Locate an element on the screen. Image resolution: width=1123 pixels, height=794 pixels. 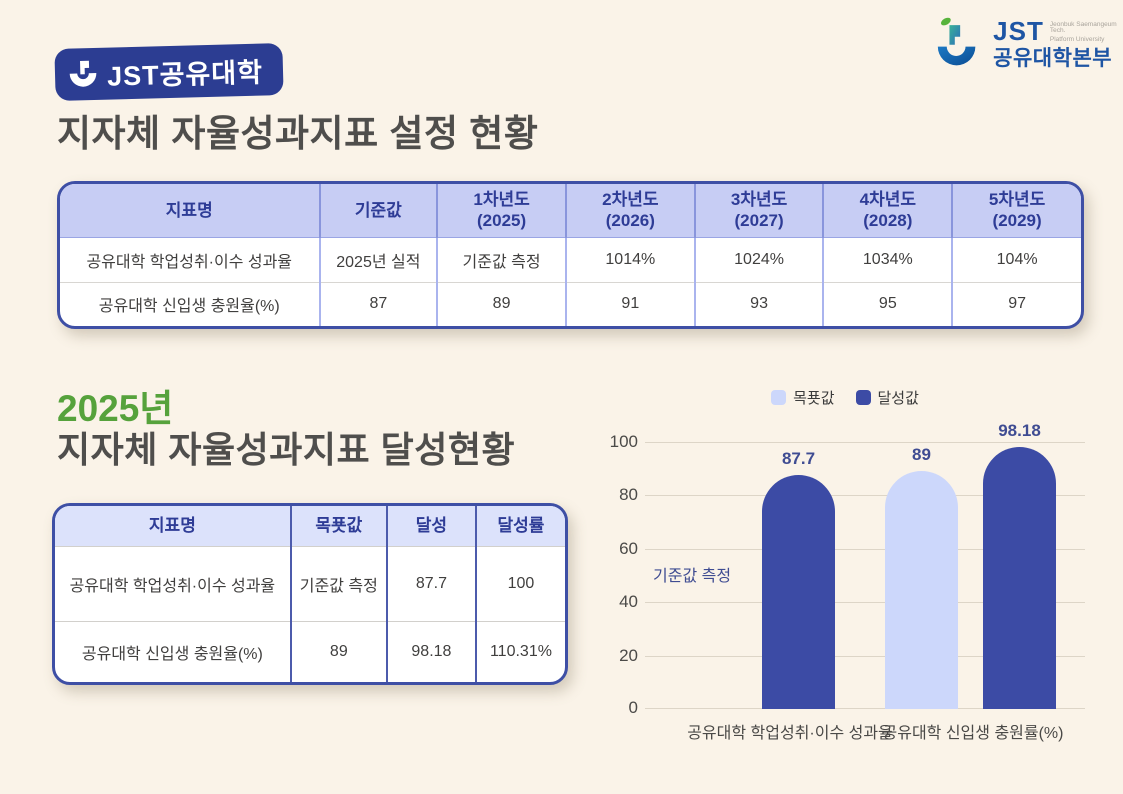
table-row: 공유대학 신입생 충원율(%) 89 98.18 110.31% is located at coordinates (310, 651).